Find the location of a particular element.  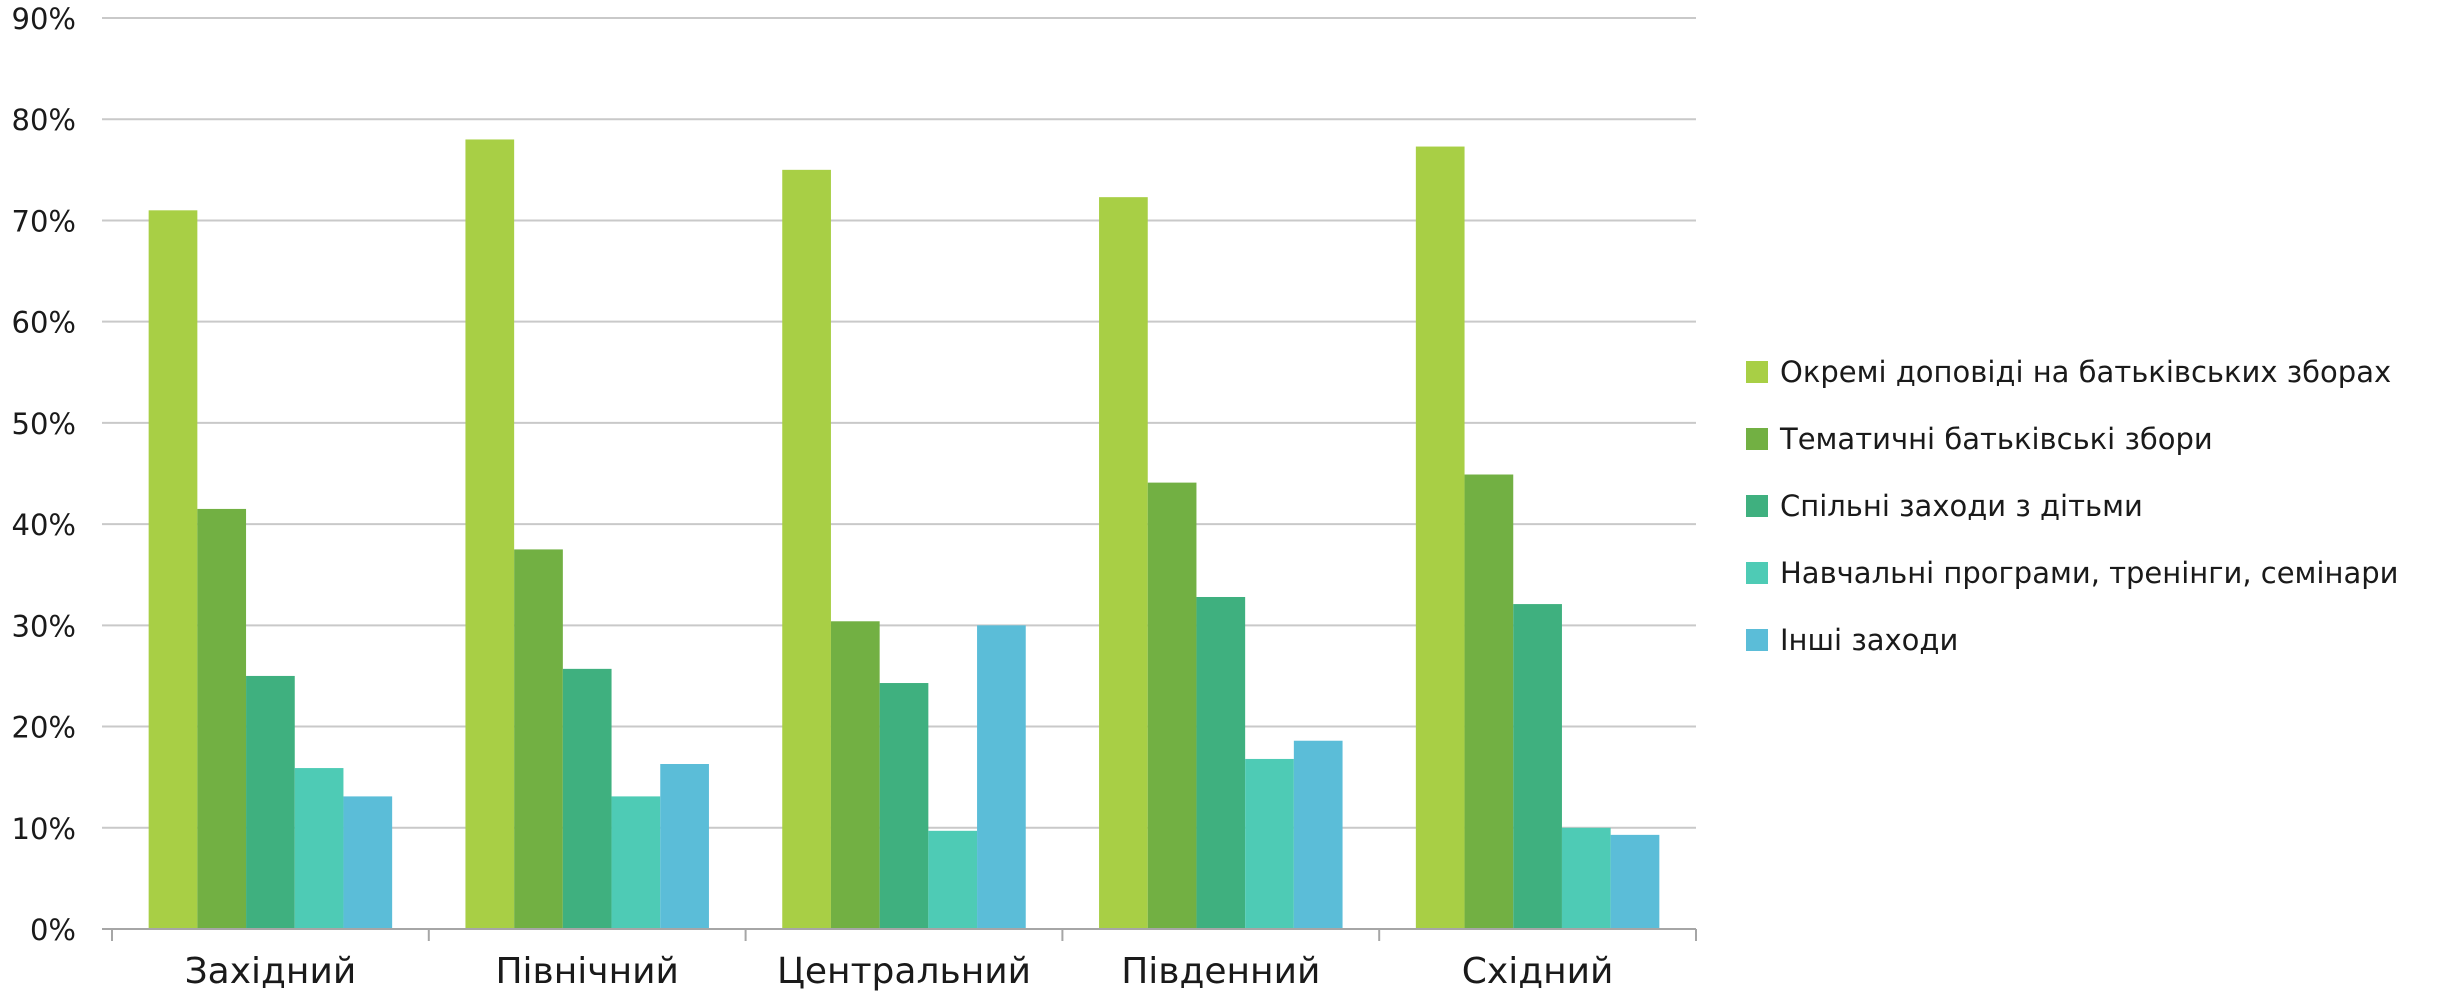

x-axis is located at coordinates (899, 934).